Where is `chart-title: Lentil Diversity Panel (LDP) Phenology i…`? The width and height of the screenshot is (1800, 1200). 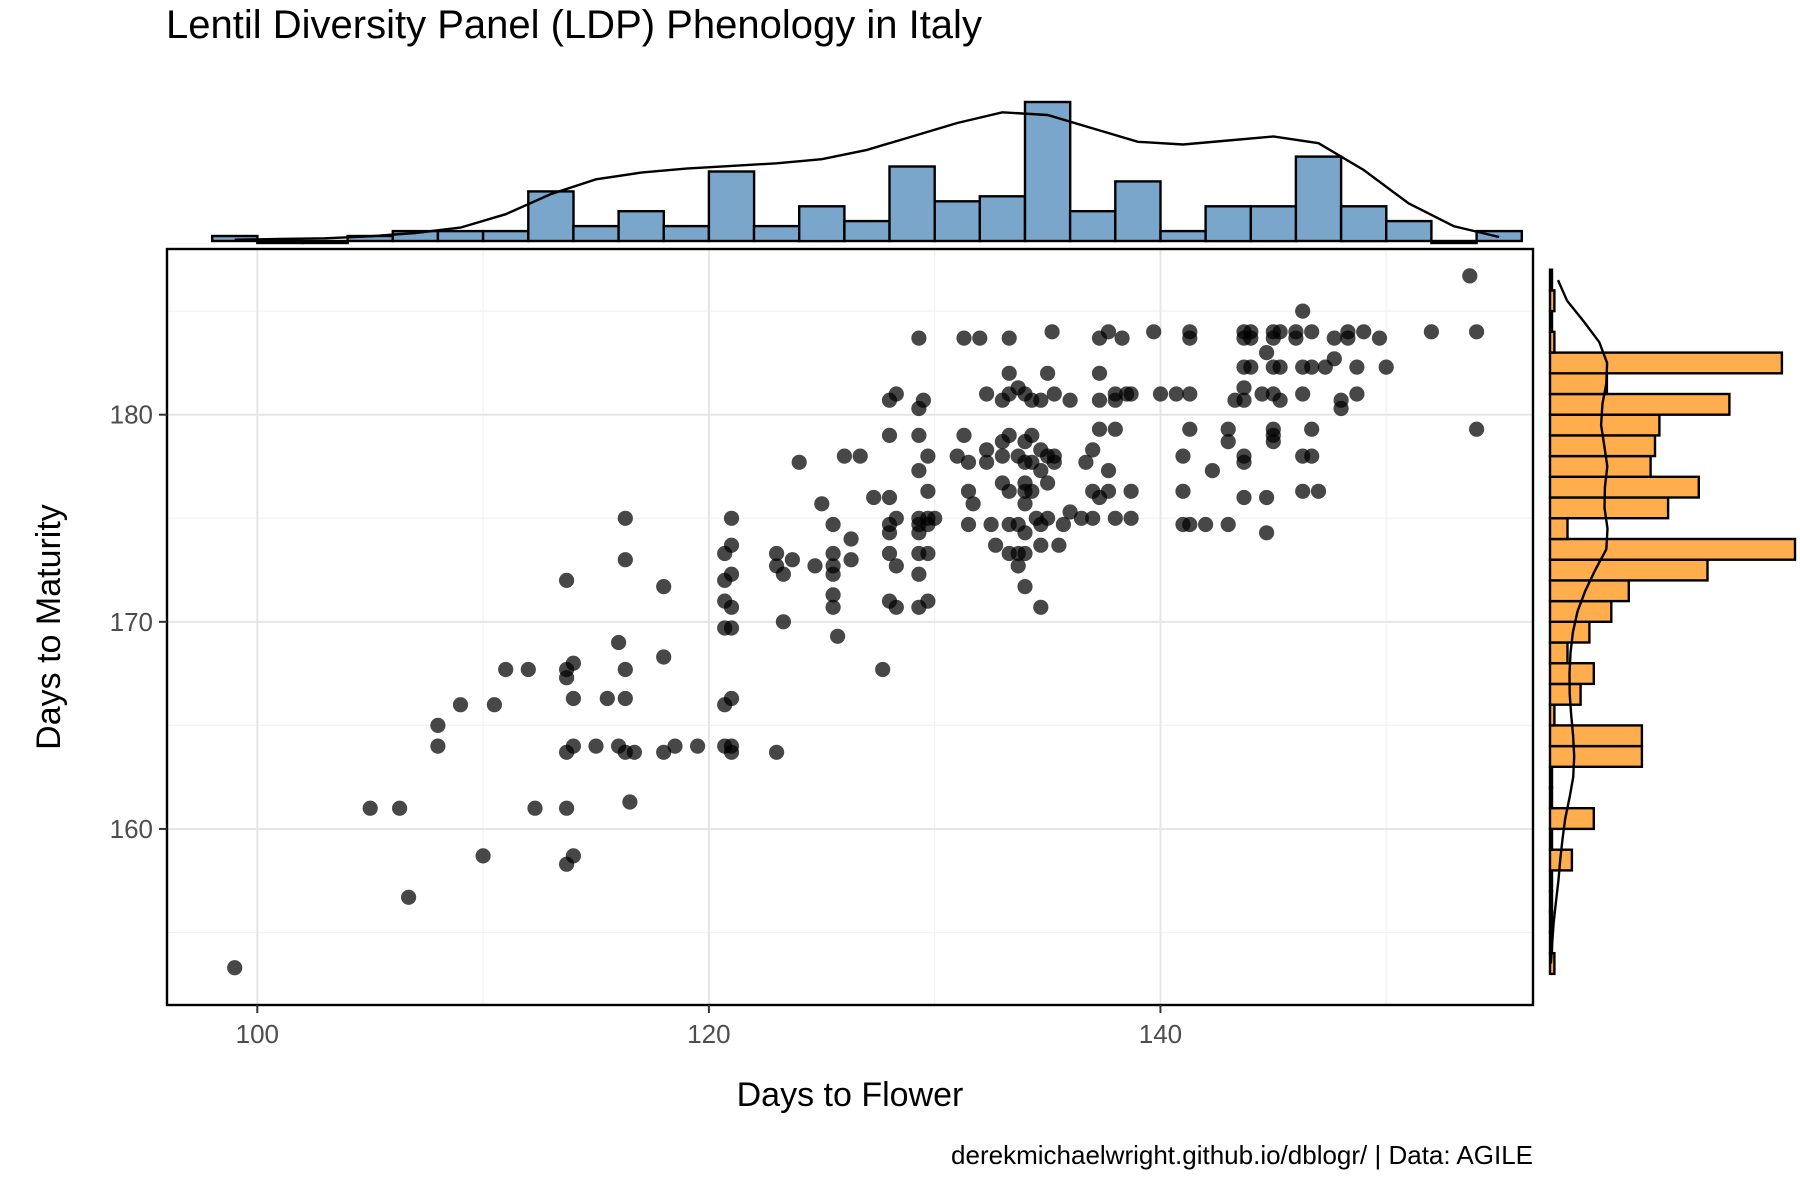 chart-title: Lentil Diversity Panel (LDP) Phenology i… is located at coordinates (574, 25).